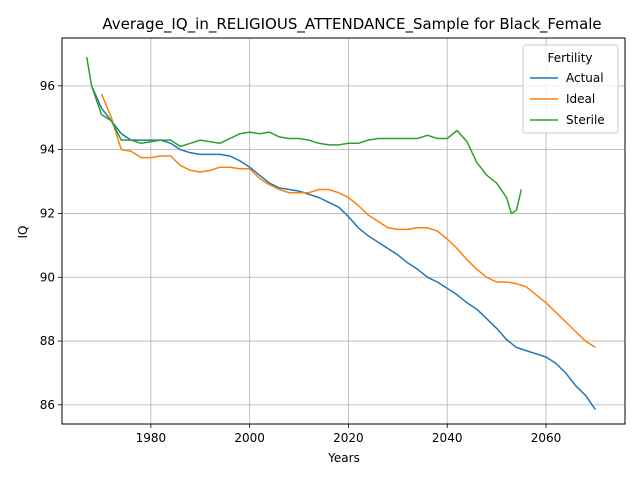 This screenshot has width=640, height=480. Describe the element at coordinates (546, 438) in the screenshot. I see `x-tick-label: 2060` at that location.